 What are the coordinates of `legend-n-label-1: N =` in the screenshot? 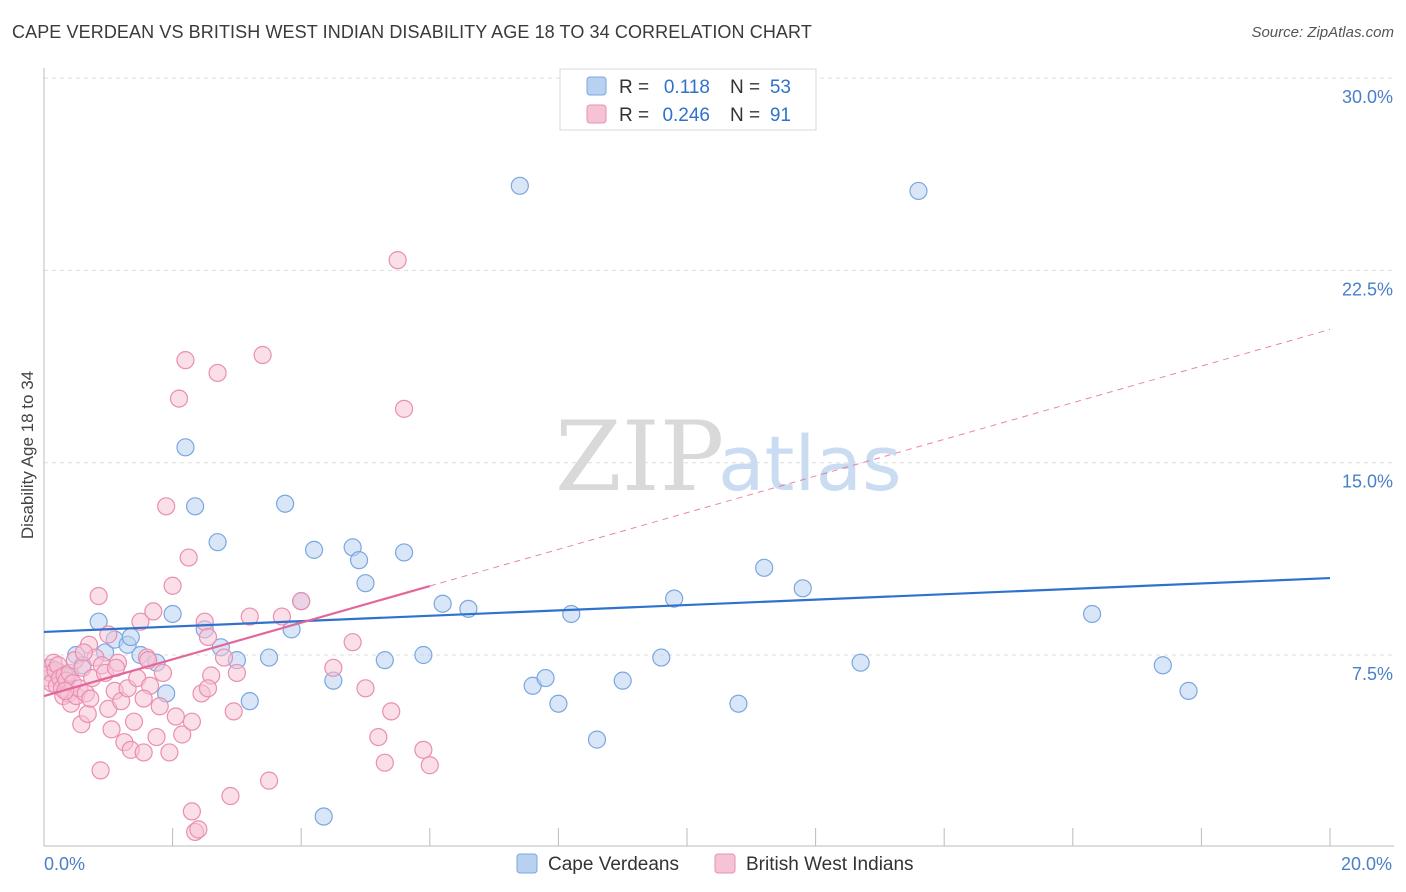 It's located at (745, 87).